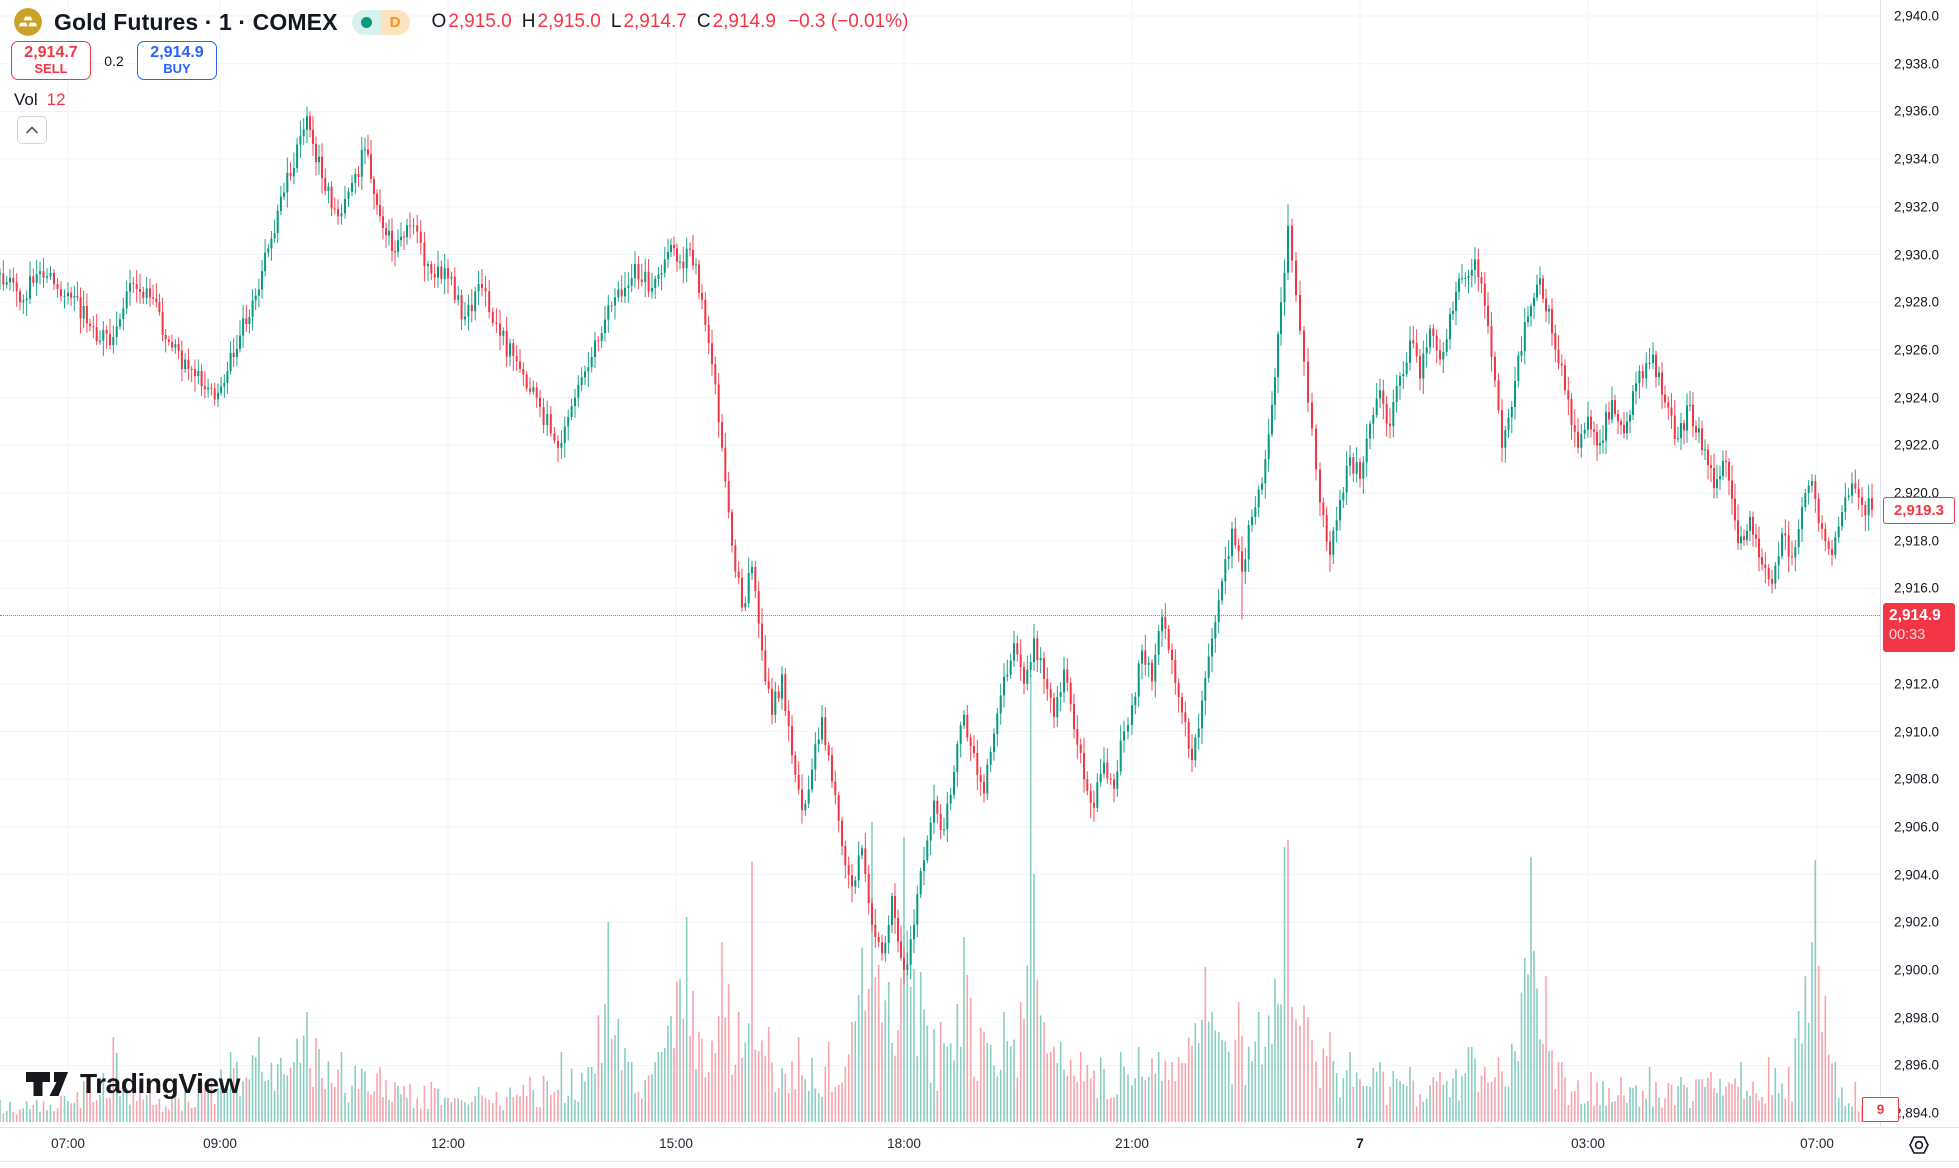  I want to click on time-tick-label: 09:00, so click(220, 1143).